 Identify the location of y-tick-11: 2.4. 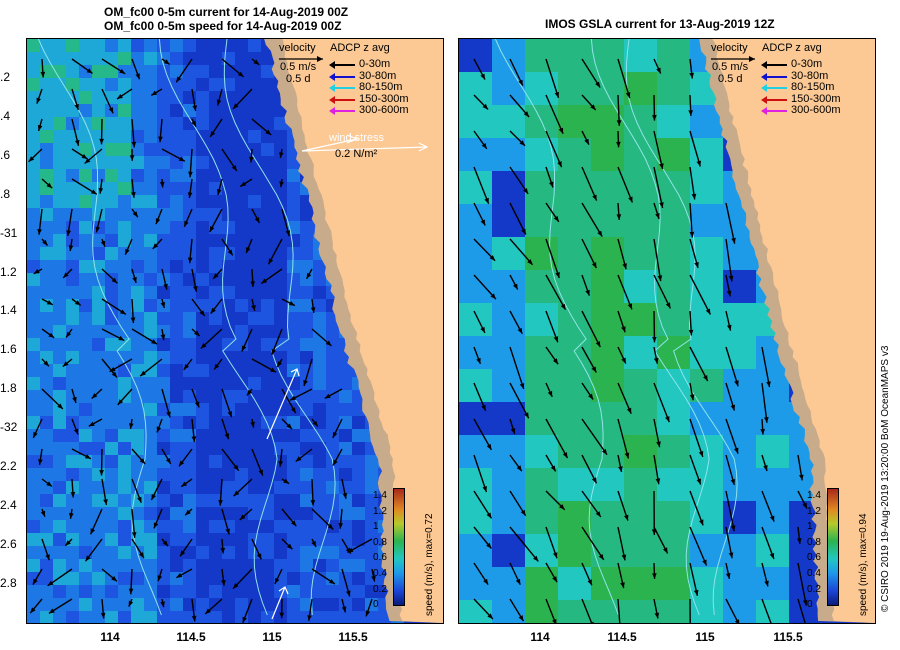
(8, 504).